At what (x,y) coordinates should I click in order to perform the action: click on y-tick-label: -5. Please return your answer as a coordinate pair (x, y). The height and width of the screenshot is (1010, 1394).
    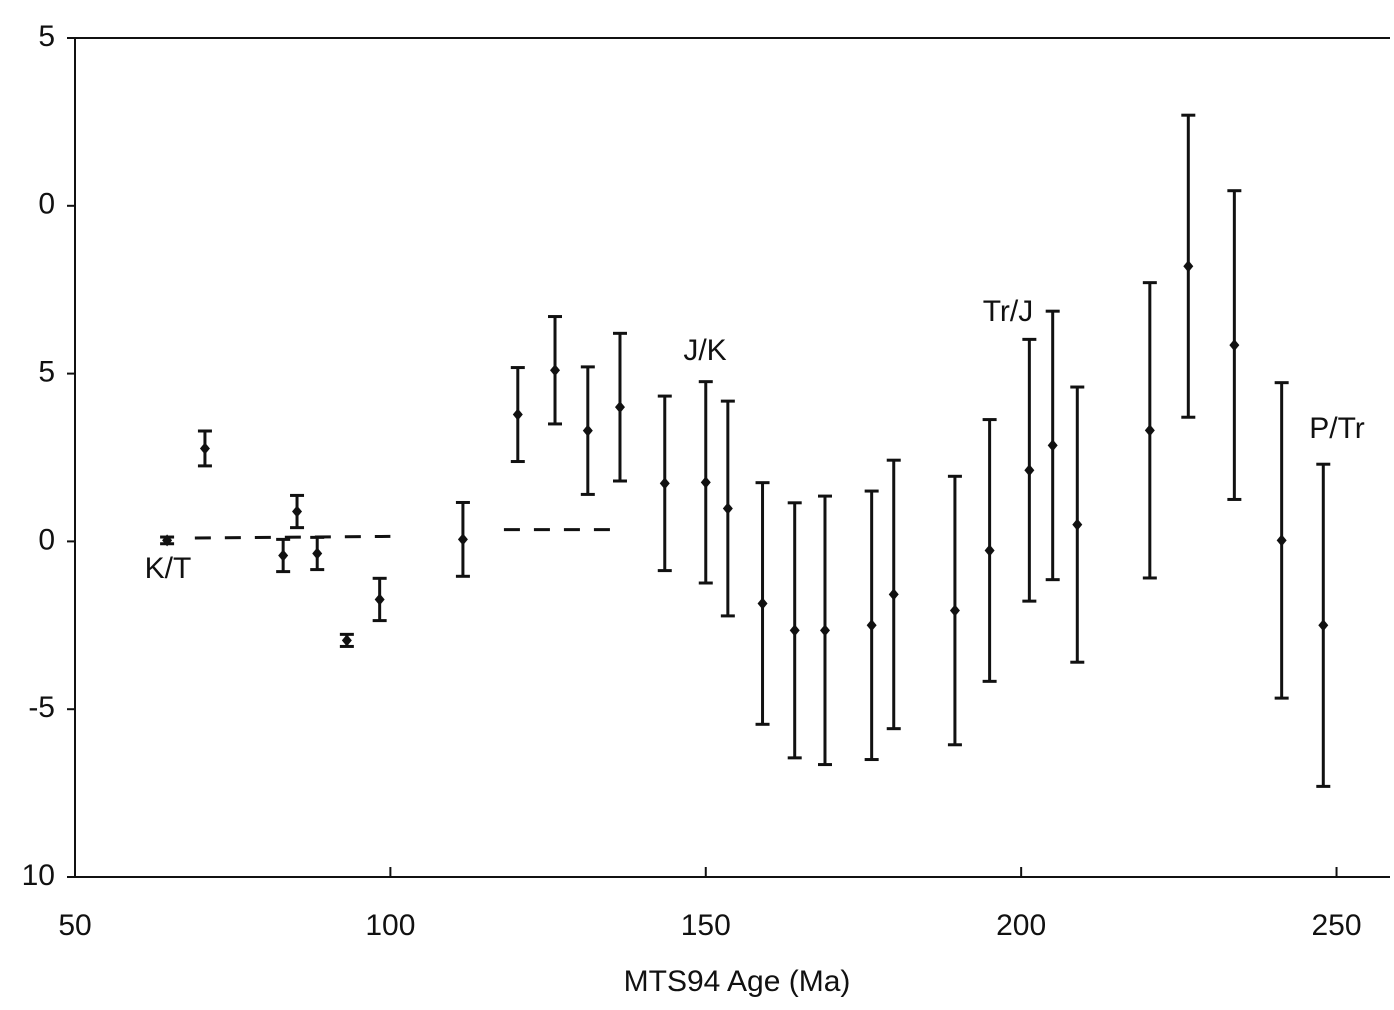
    Looking at the image, I should click on (41, 707).